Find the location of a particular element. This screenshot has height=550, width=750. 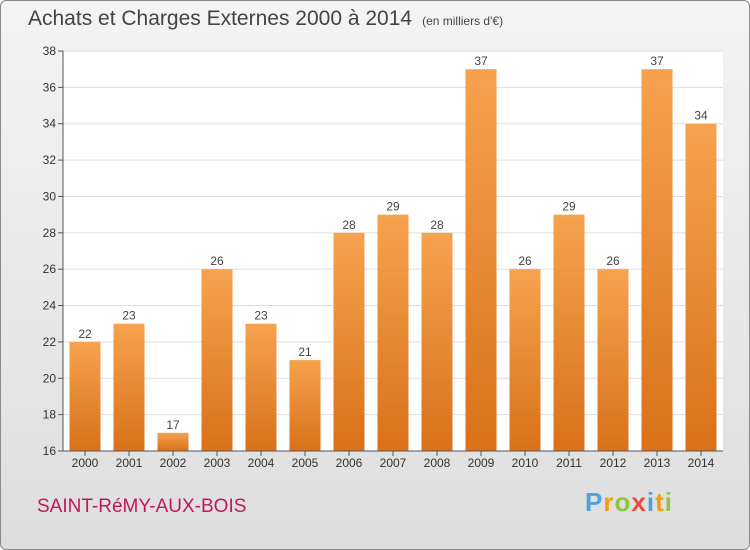

x-tick-label: 2007 is located at coordinates (393, 463).